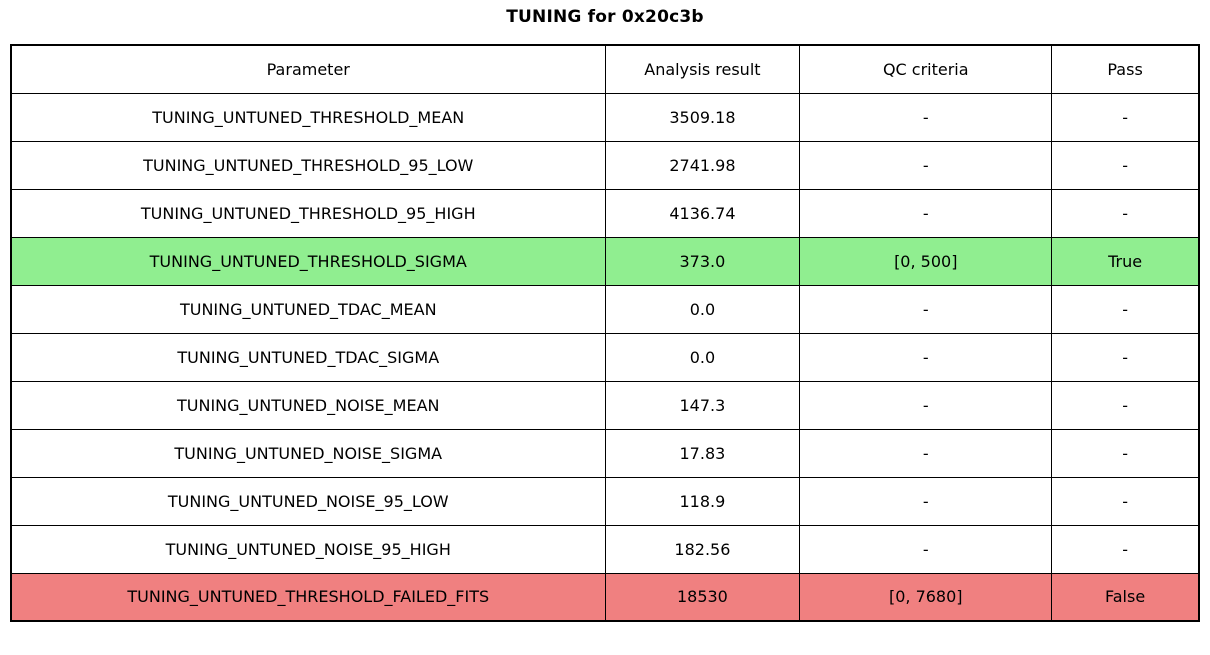 This screenshot has height=655, width=1210. I want to click on parameter-cell: TUNING_UNTUNED_THRESHOLD_95_HIGH, so click(308, 213).